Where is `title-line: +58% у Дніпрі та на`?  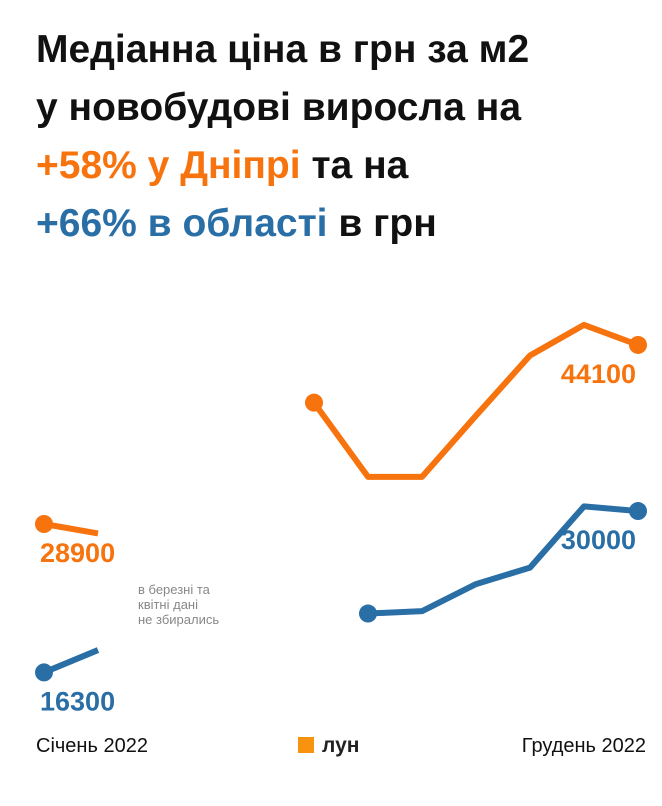
title-line: +58% у Дніпрі та на is located at coordinates (222, 165).